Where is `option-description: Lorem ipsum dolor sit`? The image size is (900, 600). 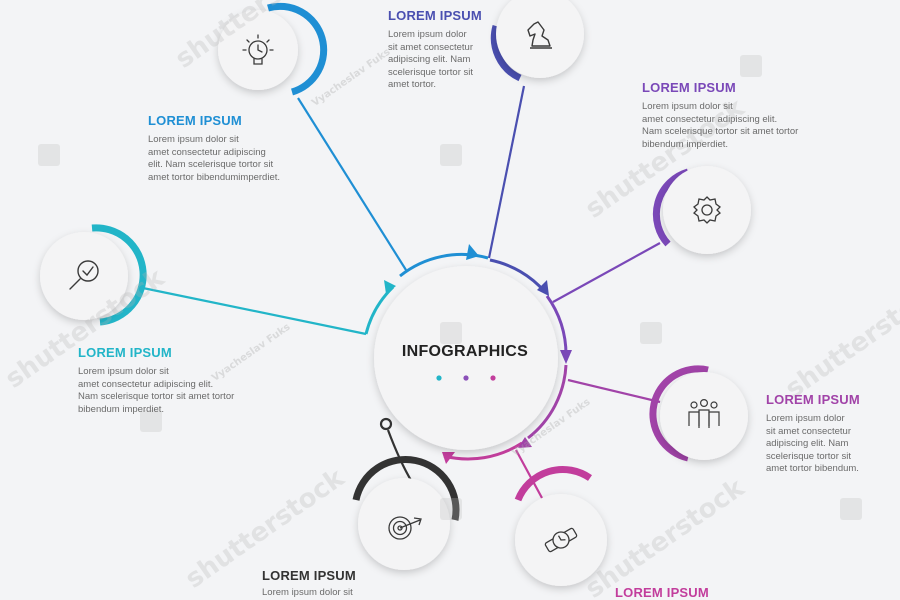 option-description: Lorem ipsum dolor sit is located at coordinates (307, 592).